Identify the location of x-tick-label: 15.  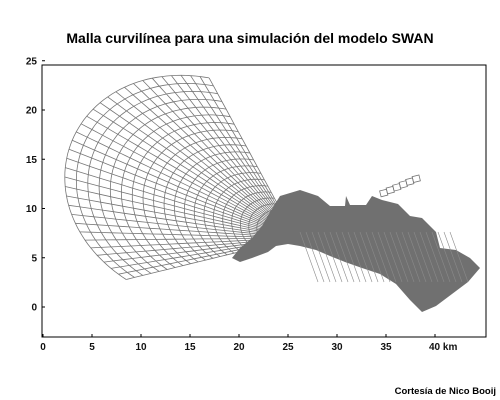
(190, 347).